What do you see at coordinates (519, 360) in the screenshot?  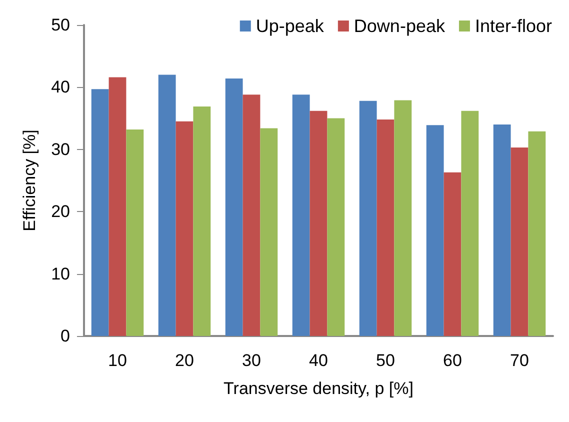 I see `x-tick-label: 70` at bounding box center [519, 360].